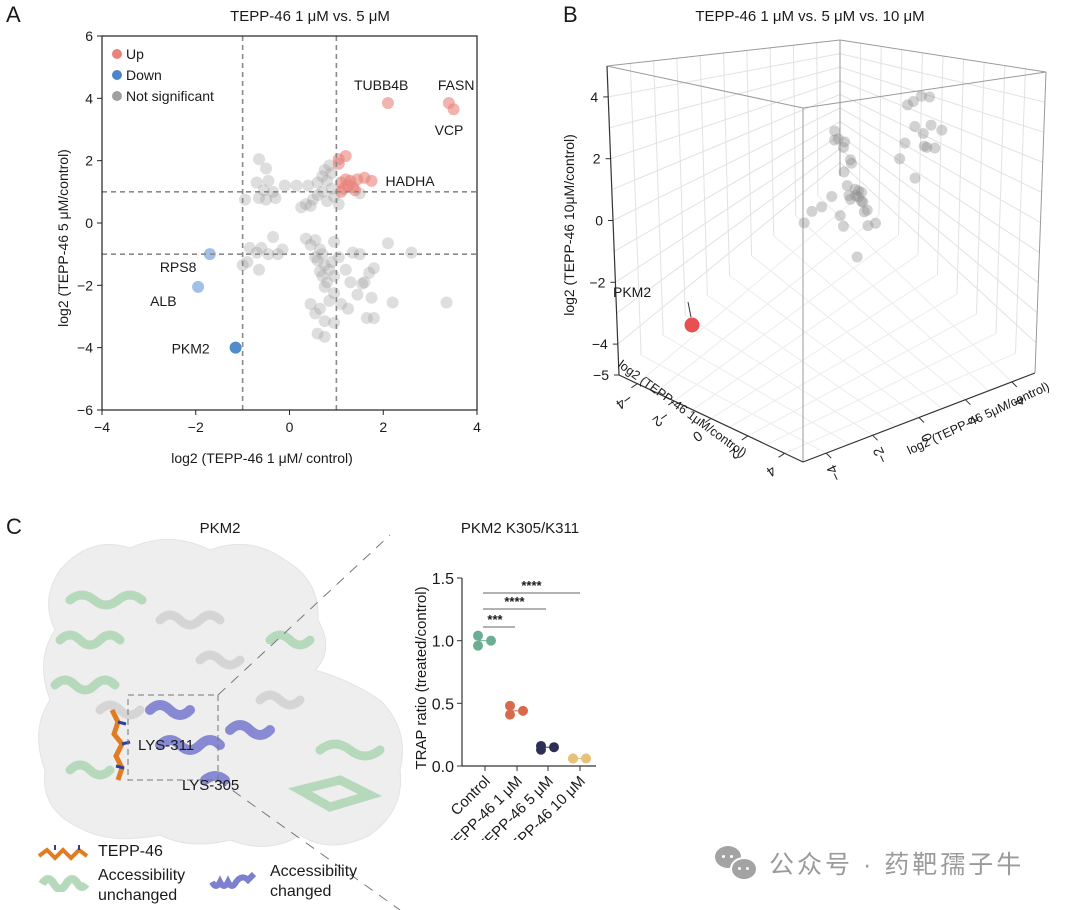 This screenshot has height=910, width=1080. Describe the element at coordinates (869, 863) in the screenshot. I see `watermark: 公众号 · 药靶孺子牛` at that location.